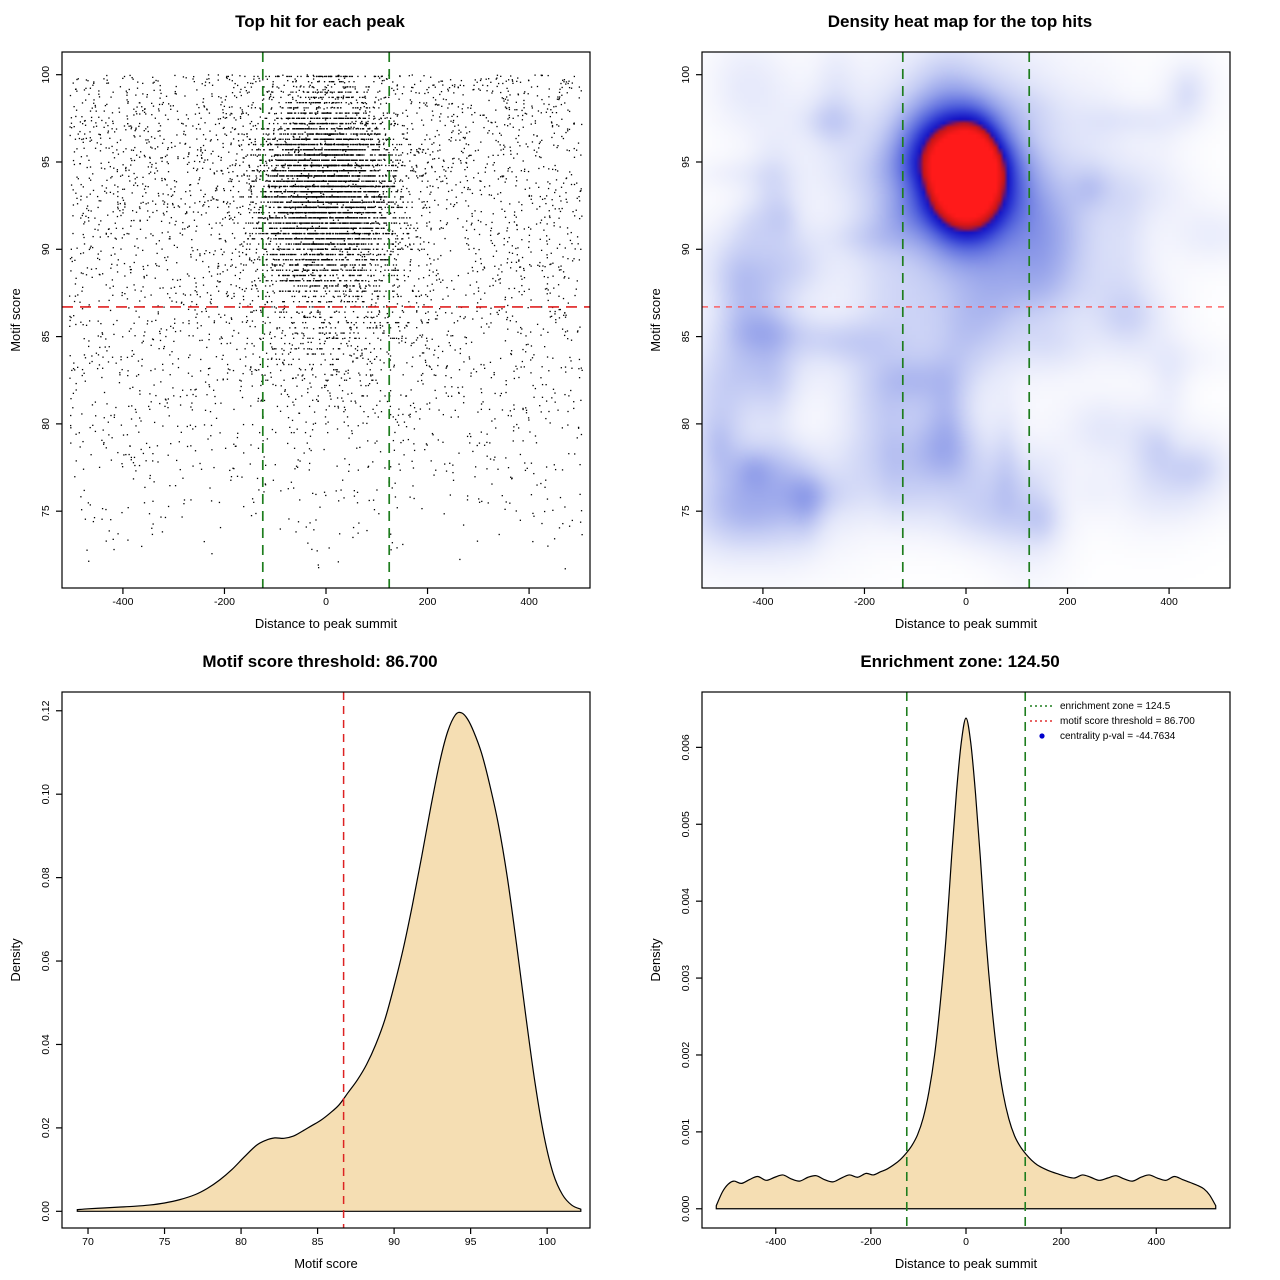  Describe the element at coordinates (320, 21) in the screenshot. I see `scatter-chart-title: Top hit for each peak` at that location.